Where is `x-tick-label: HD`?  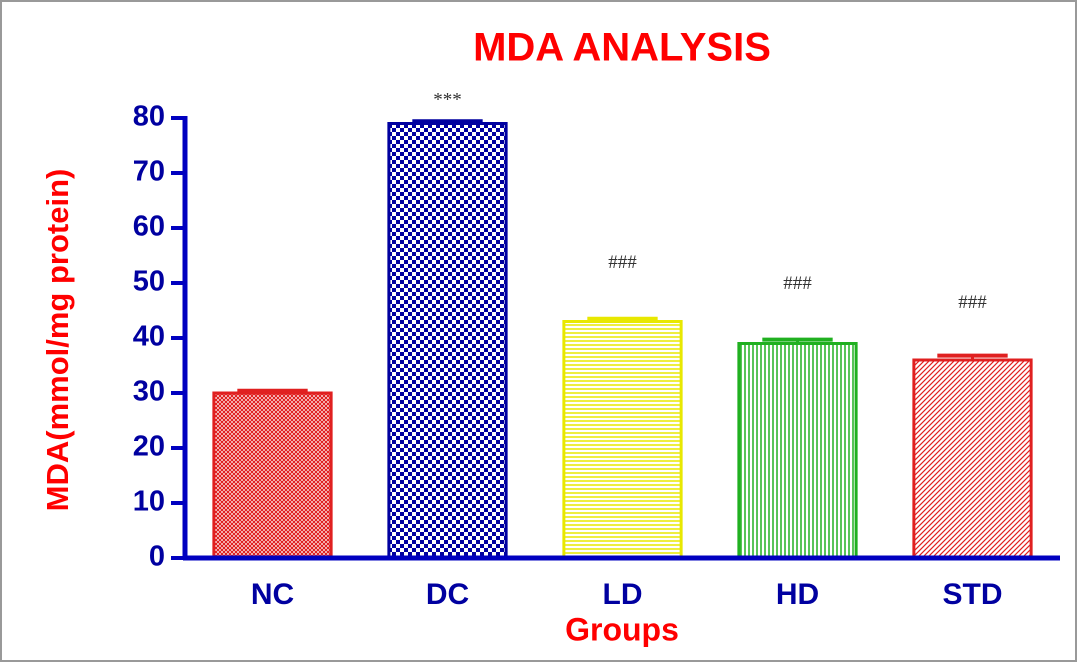 x-tick-label: HD is located at coordinates (797, 594).